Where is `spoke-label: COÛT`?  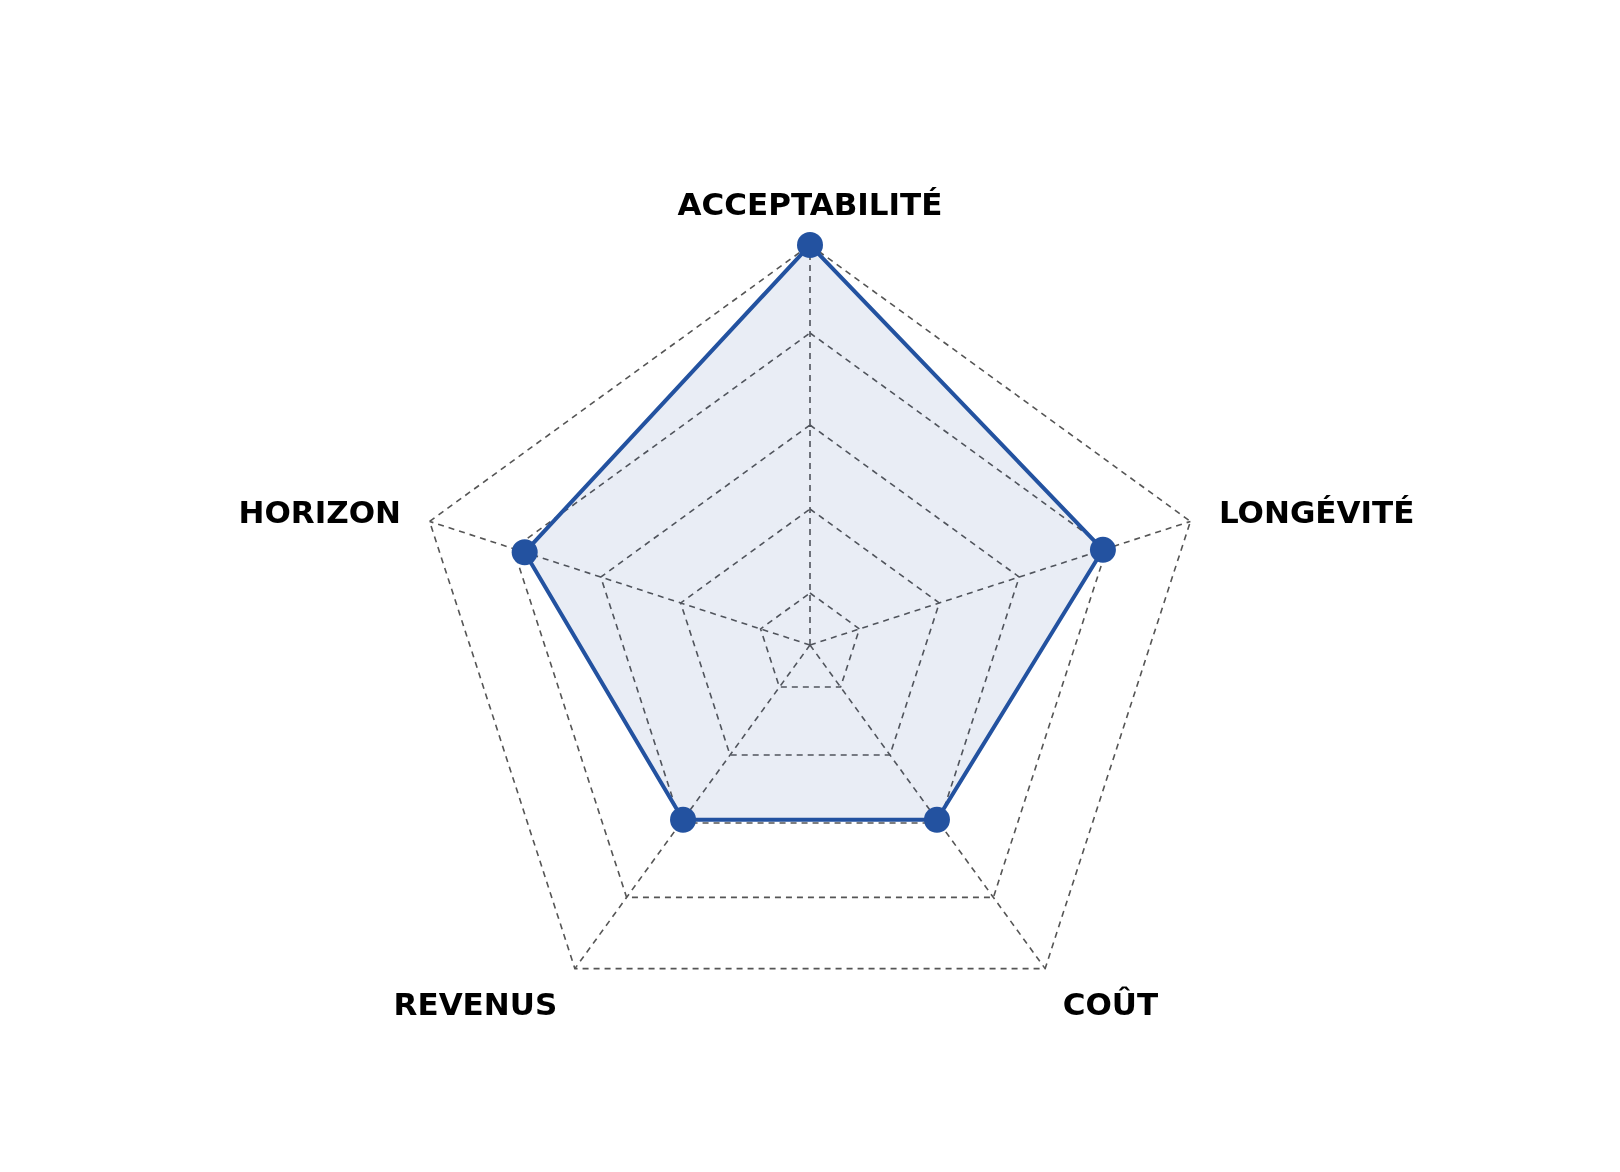 spoke-label: COÛT is located at coordinates (1110, 1003).